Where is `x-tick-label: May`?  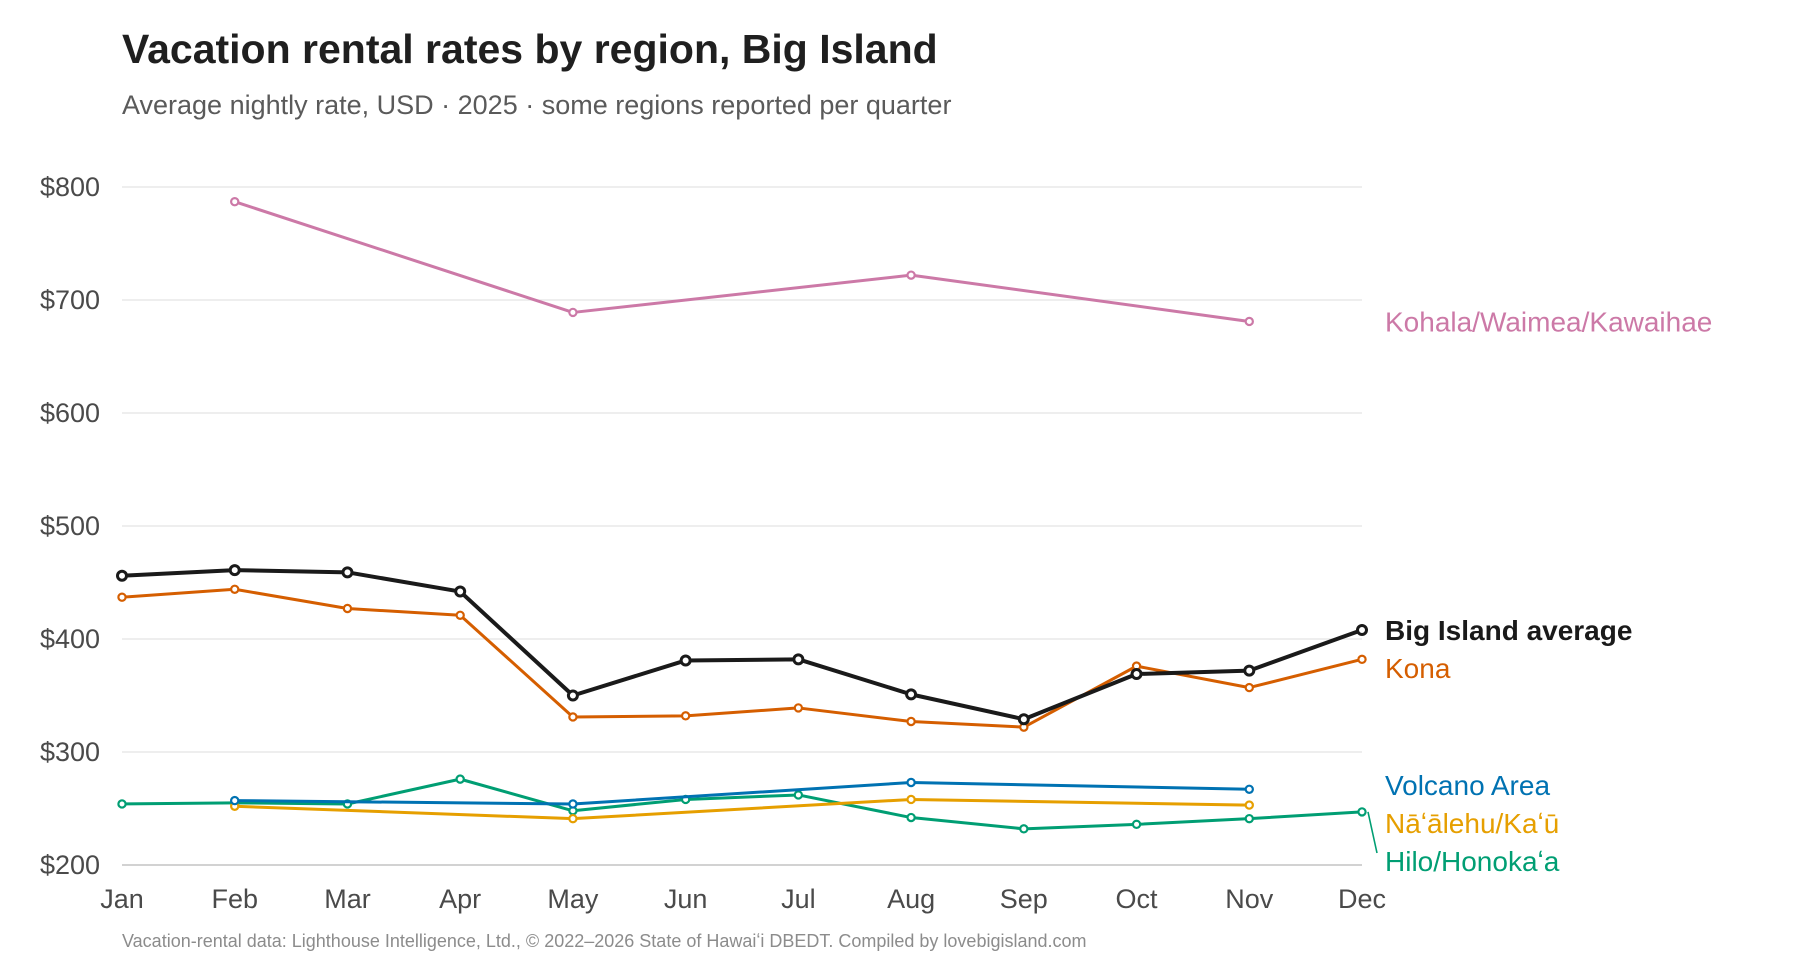 x-tick-label: May is located at coordinates (573, 899).